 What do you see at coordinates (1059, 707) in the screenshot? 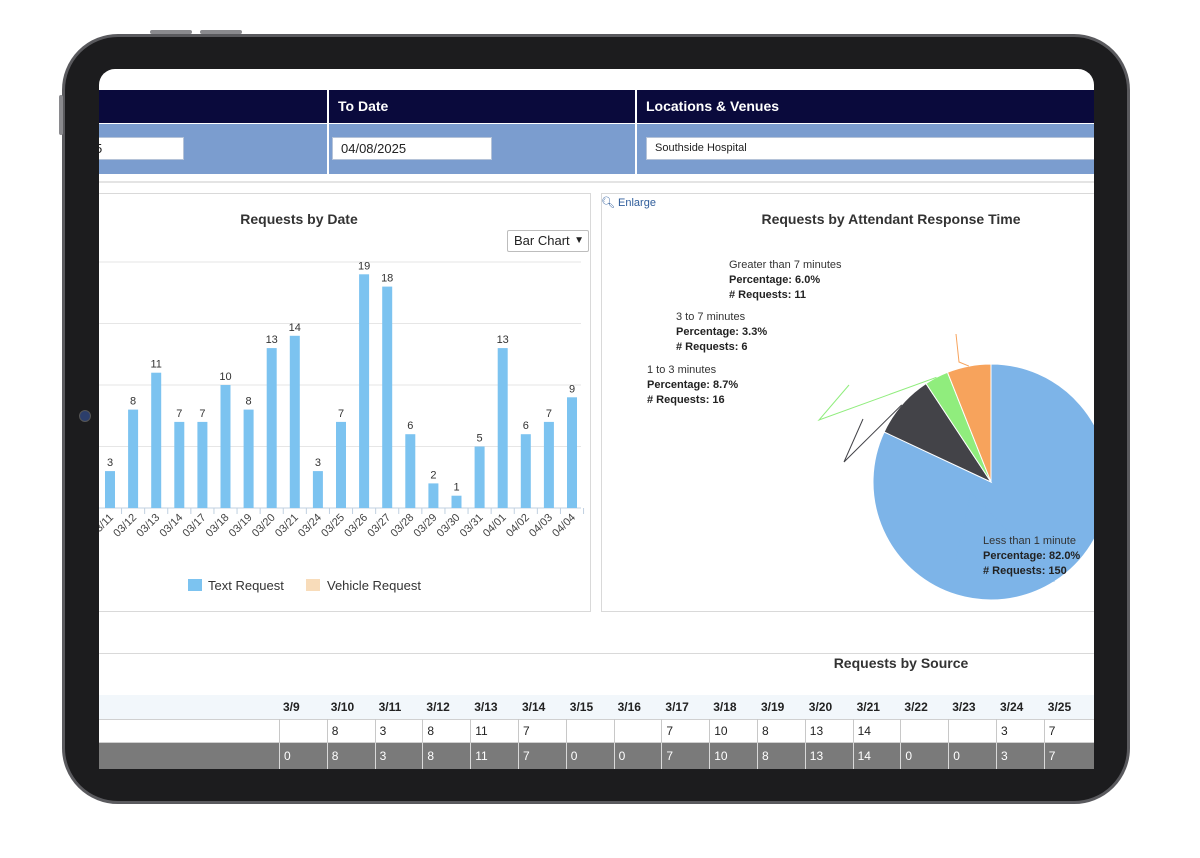
I see `source-column-header: 3/25` at bounding box center [1059, 707].